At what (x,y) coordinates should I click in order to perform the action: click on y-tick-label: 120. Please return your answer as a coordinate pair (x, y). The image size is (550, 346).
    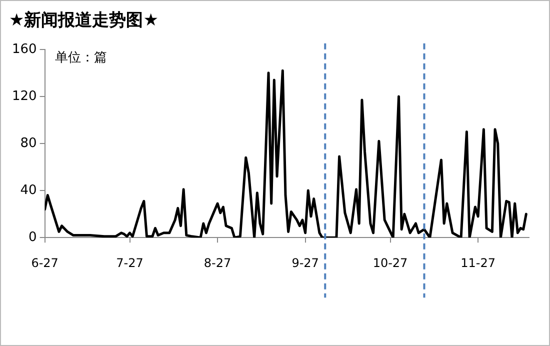
    Looking at the image, I should click on (24, 96).